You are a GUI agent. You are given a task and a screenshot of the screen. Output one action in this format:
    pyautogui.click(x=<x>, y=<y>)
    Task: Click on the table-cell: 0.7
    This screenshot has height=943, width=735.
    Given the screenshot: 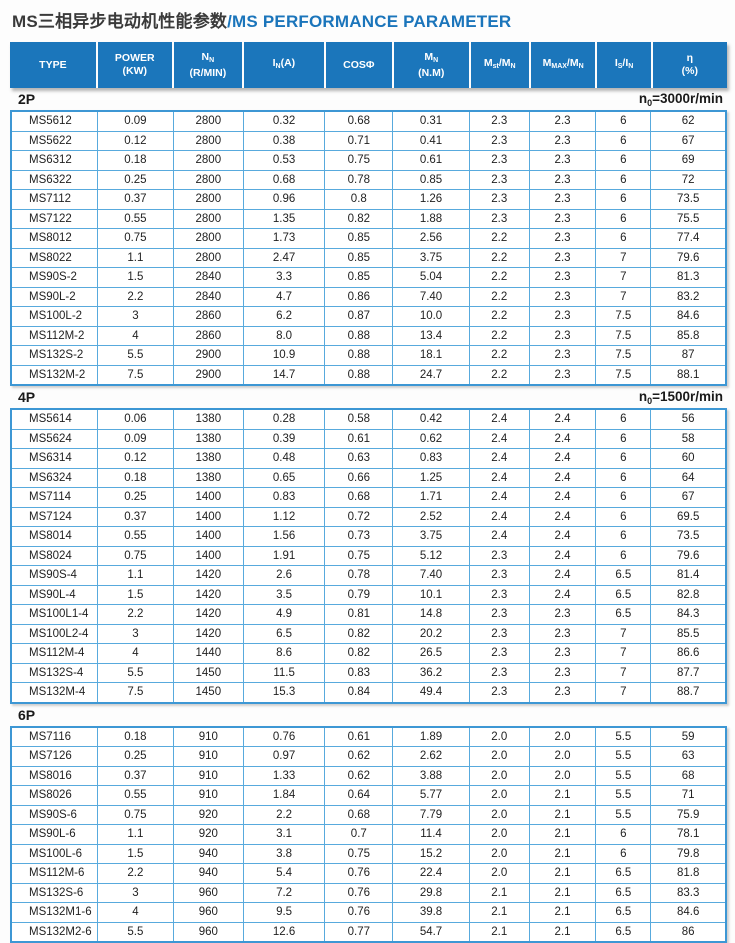 What is the action you would take?
    pyautogui.click(x=359, y=835)
    